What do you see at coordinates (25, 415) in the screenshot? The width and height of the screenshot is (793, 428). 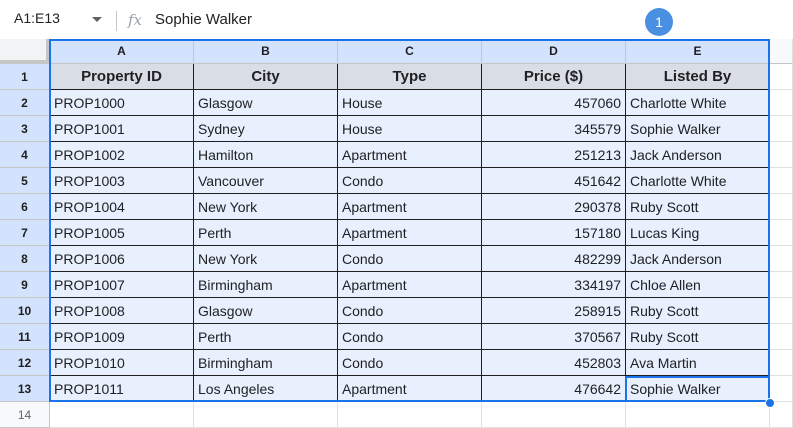 I see `row-header-14: 14` at bounding box center [25, 415].